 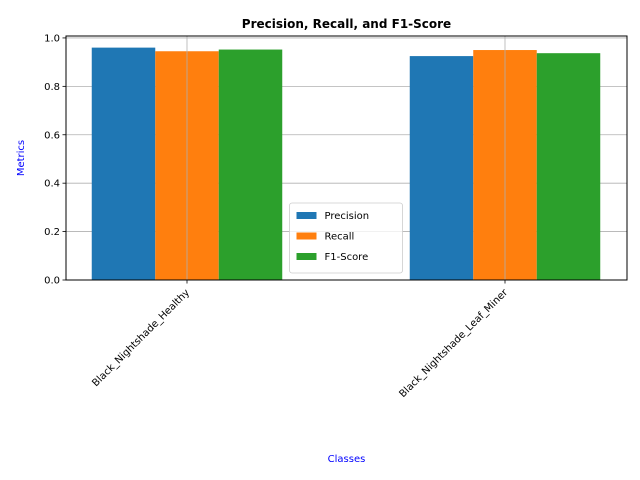 What do you see at coordinates (347, 459) in the screenshot?
I see `x-axis-label: Classes` at bounding box center [347, 459].